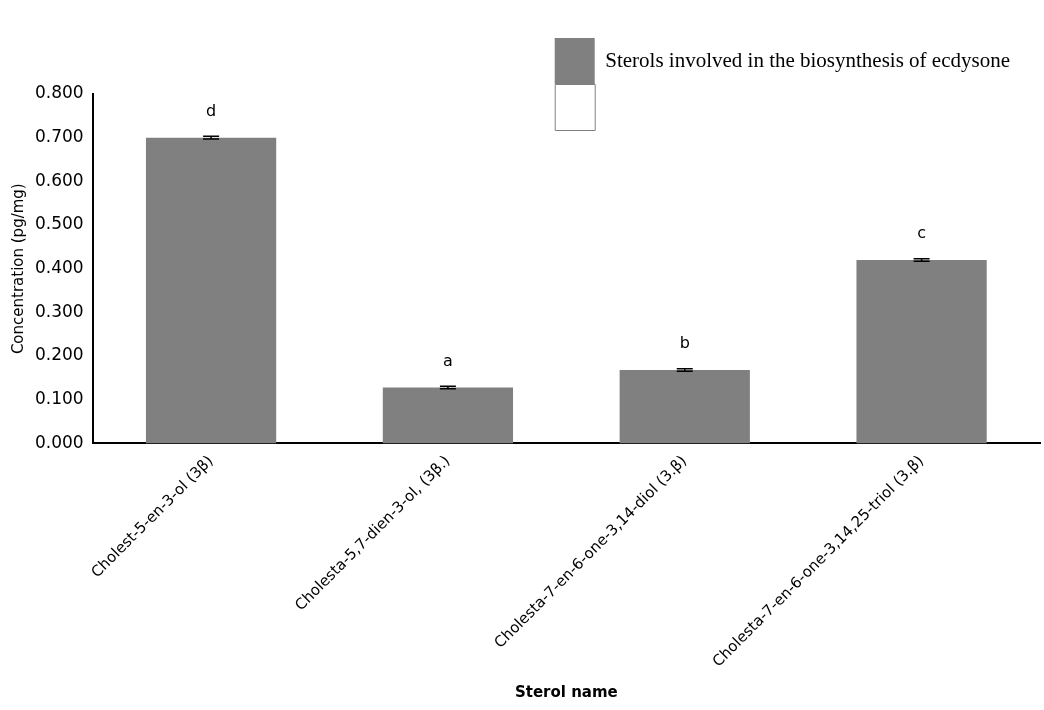 The width and height of the screenshot is (1044, 710). What do you see at coordinates (17, 269) in the screenshot?
I see `y-axis-title: Concentration (pg/mg)` at bounding box center [17, 269].